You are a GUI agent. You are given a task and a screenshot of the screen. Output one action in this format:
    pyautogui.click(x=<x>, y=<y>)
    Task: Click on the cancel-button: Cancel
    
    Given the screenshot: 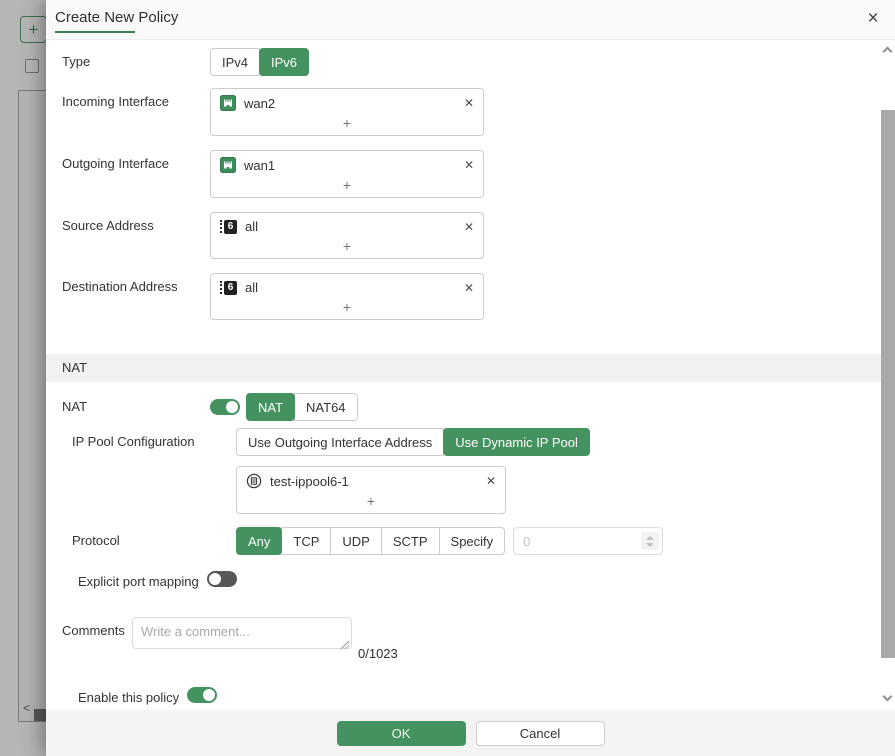 What is the action you would take?
    pyautogui.click(x=540, y=733)
    